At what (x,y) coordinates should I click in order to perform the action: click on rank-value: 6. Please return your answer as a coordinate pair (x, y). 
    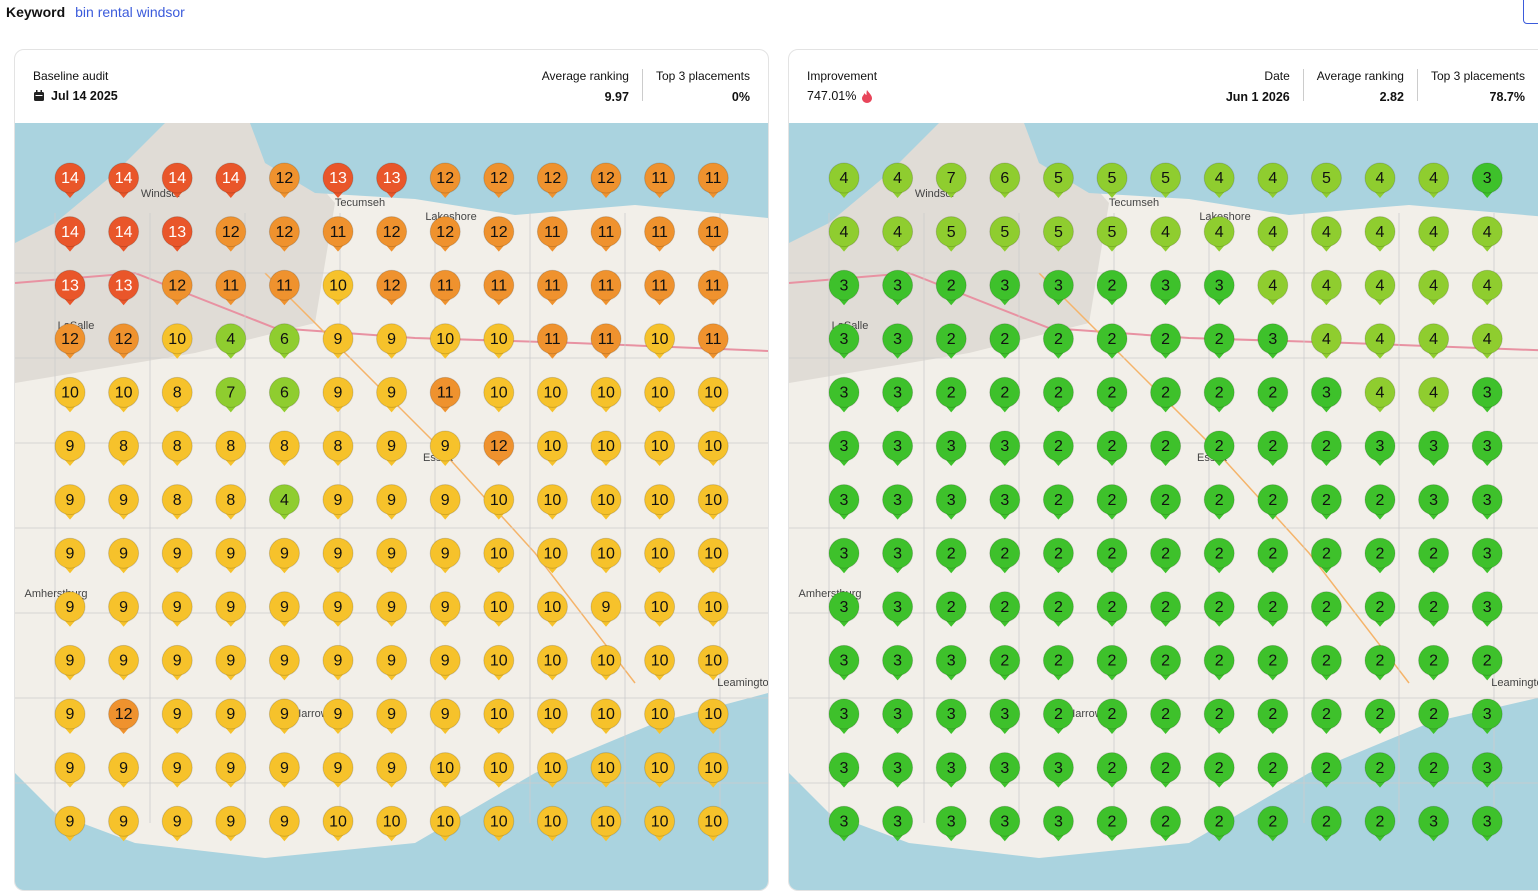
    Looking at the image, I should click on (284, 339).